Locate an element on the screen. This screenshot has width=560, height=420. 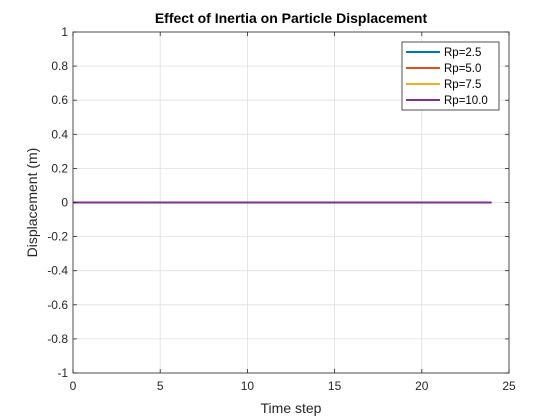
legend-box is located at coordinates (450, 76).